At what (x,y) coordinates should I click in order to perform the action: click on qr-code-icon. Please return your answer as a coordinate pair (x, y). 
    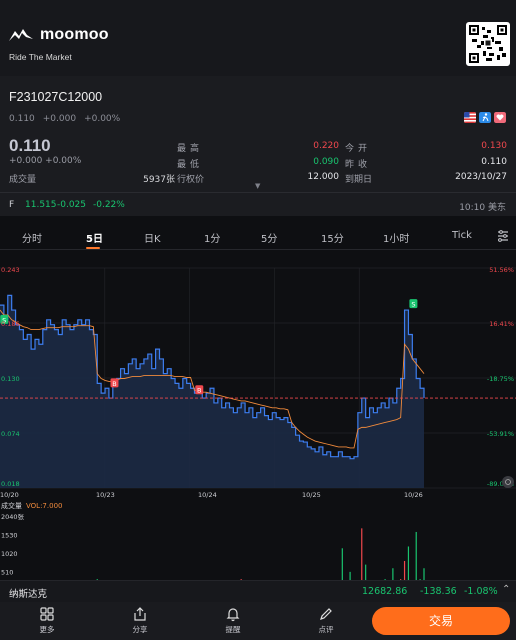
    Looking at the image, I should click on (488, 44).